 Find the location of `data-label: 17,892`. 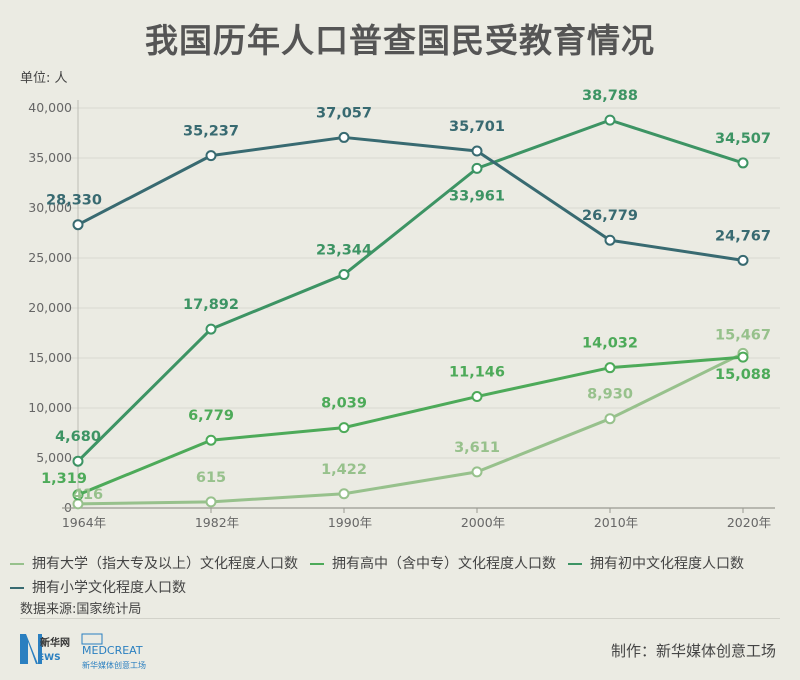

data-label: 17,892 is located at coordinates (211, 305).